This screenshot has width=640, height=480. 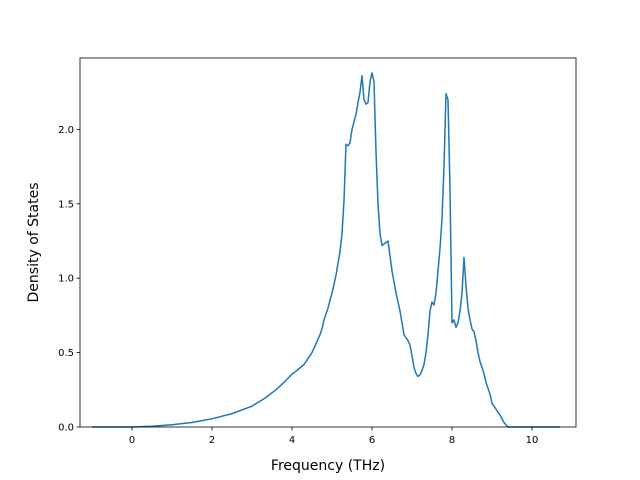 What do you see at coordinates (372, 440) in the screenshot?
I see `x-tick-label: 6` at bounding box center [372, 440].